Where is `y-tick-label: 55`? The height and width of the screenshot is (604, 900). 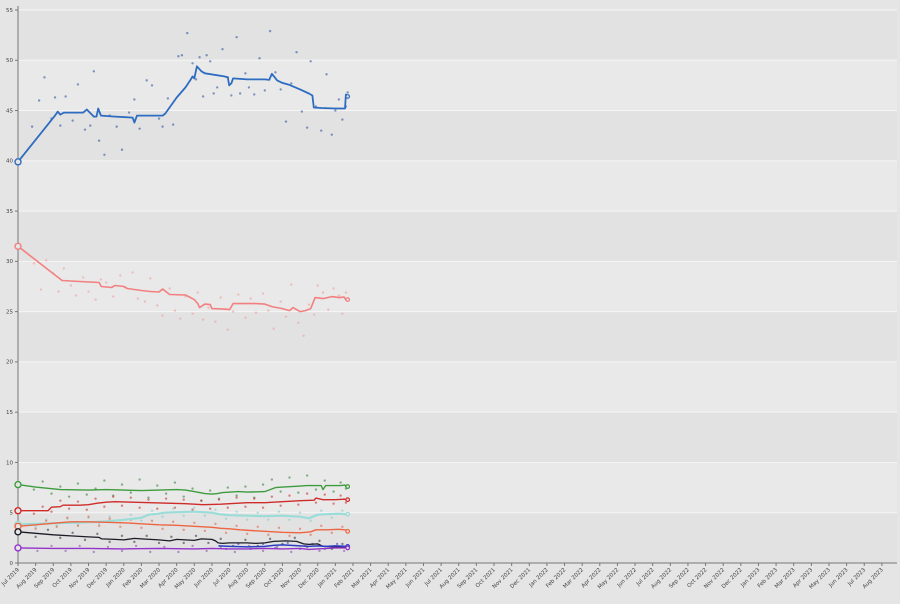 y-tick-label: 55 is located at coordinates (9, 11).